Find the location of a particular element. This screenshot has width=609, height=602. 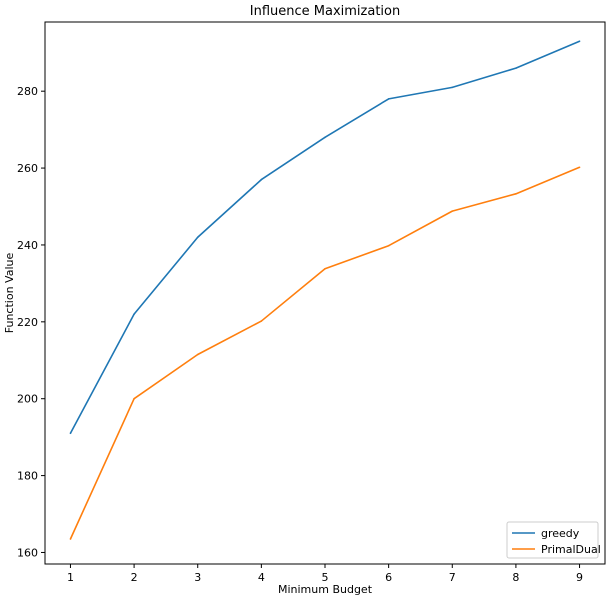

x-tick-label: 8 is located at coordinates (515, 577).